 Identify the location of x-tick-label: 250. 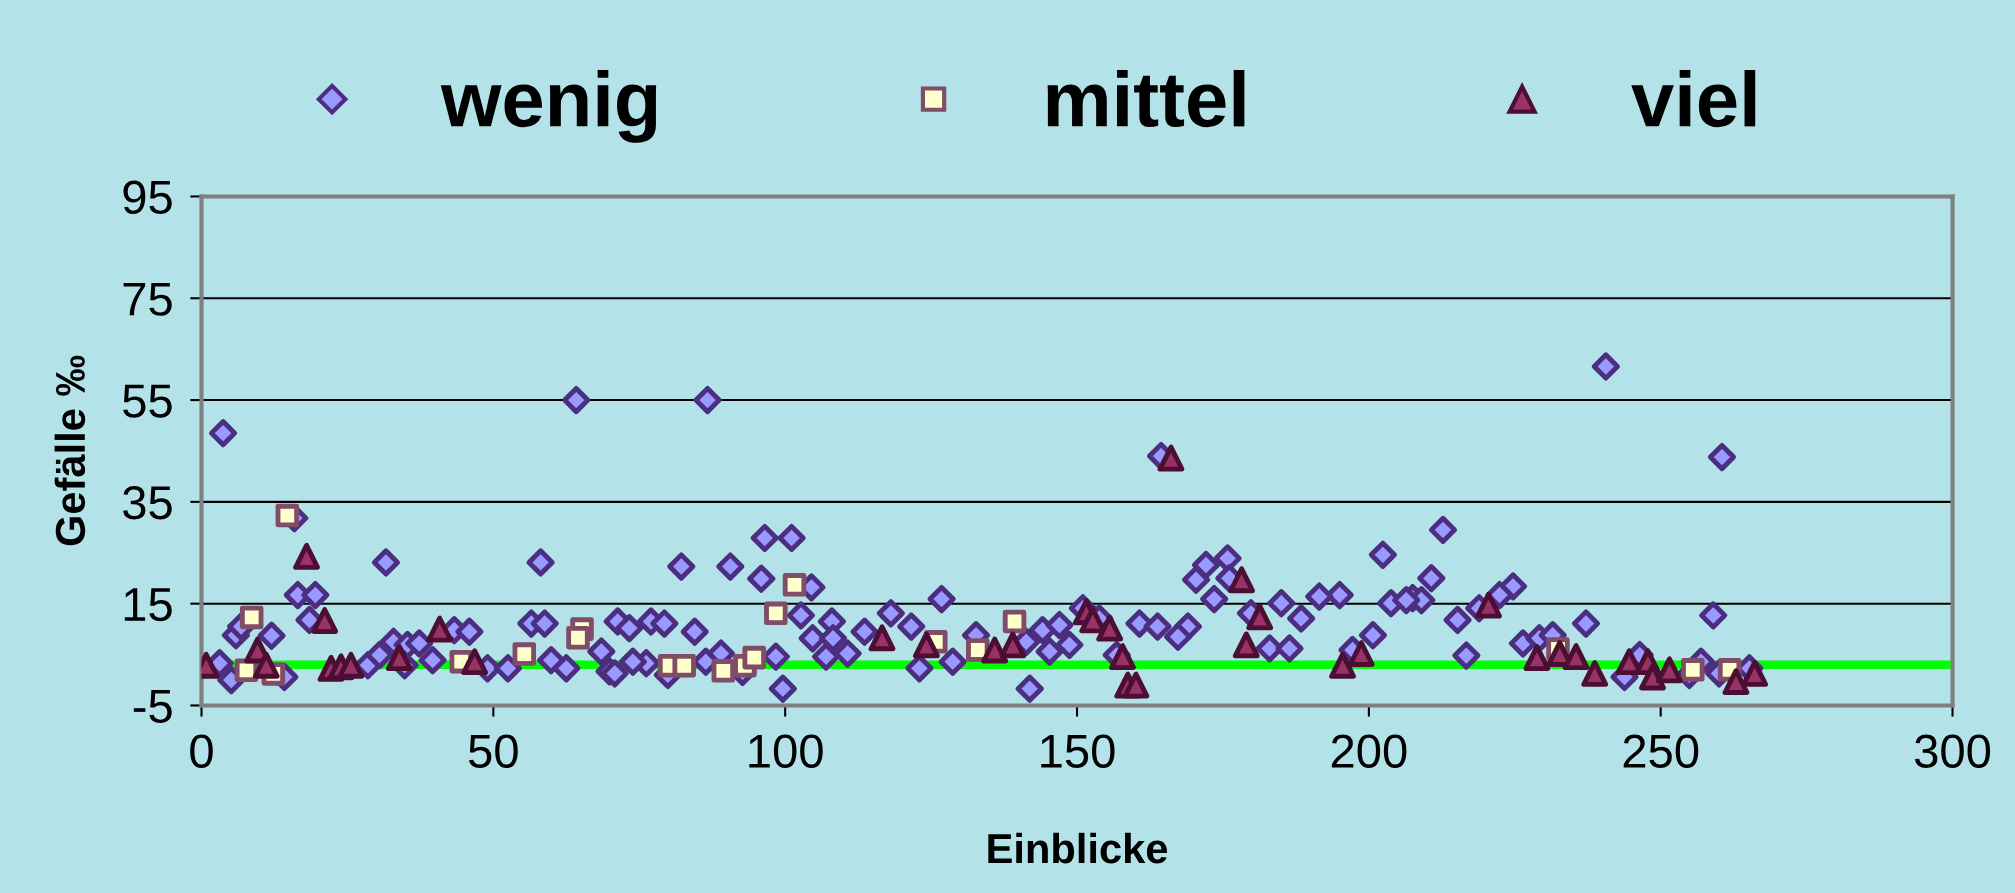
(1661, 751).